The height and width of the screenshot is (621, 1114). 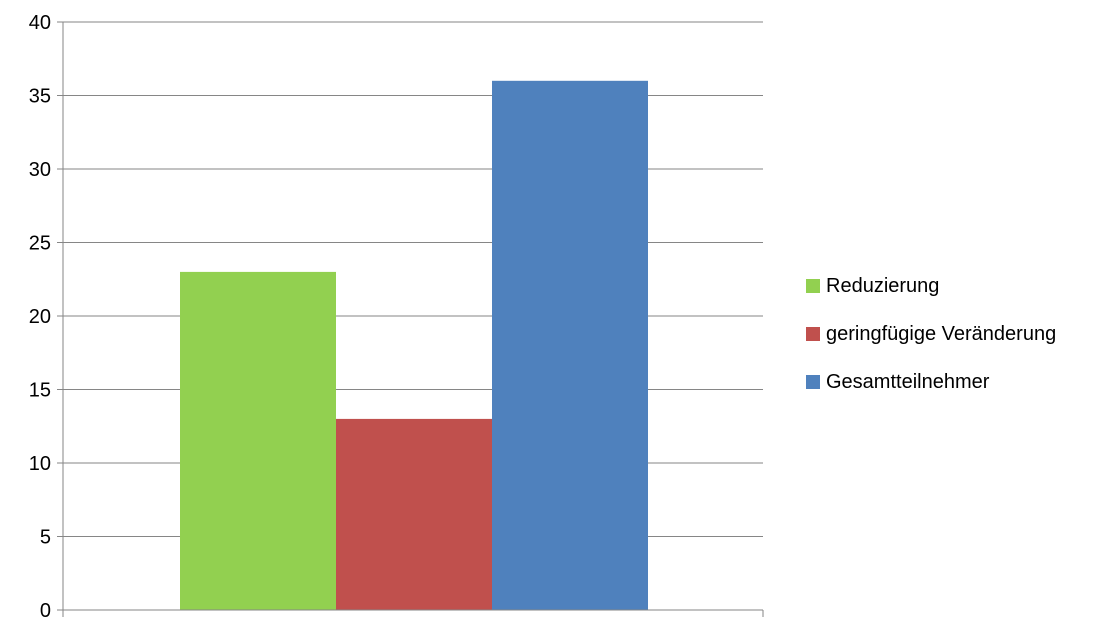 I want to click on legend-item: Gesamtteilnehmer, so click(x=931, y=382).